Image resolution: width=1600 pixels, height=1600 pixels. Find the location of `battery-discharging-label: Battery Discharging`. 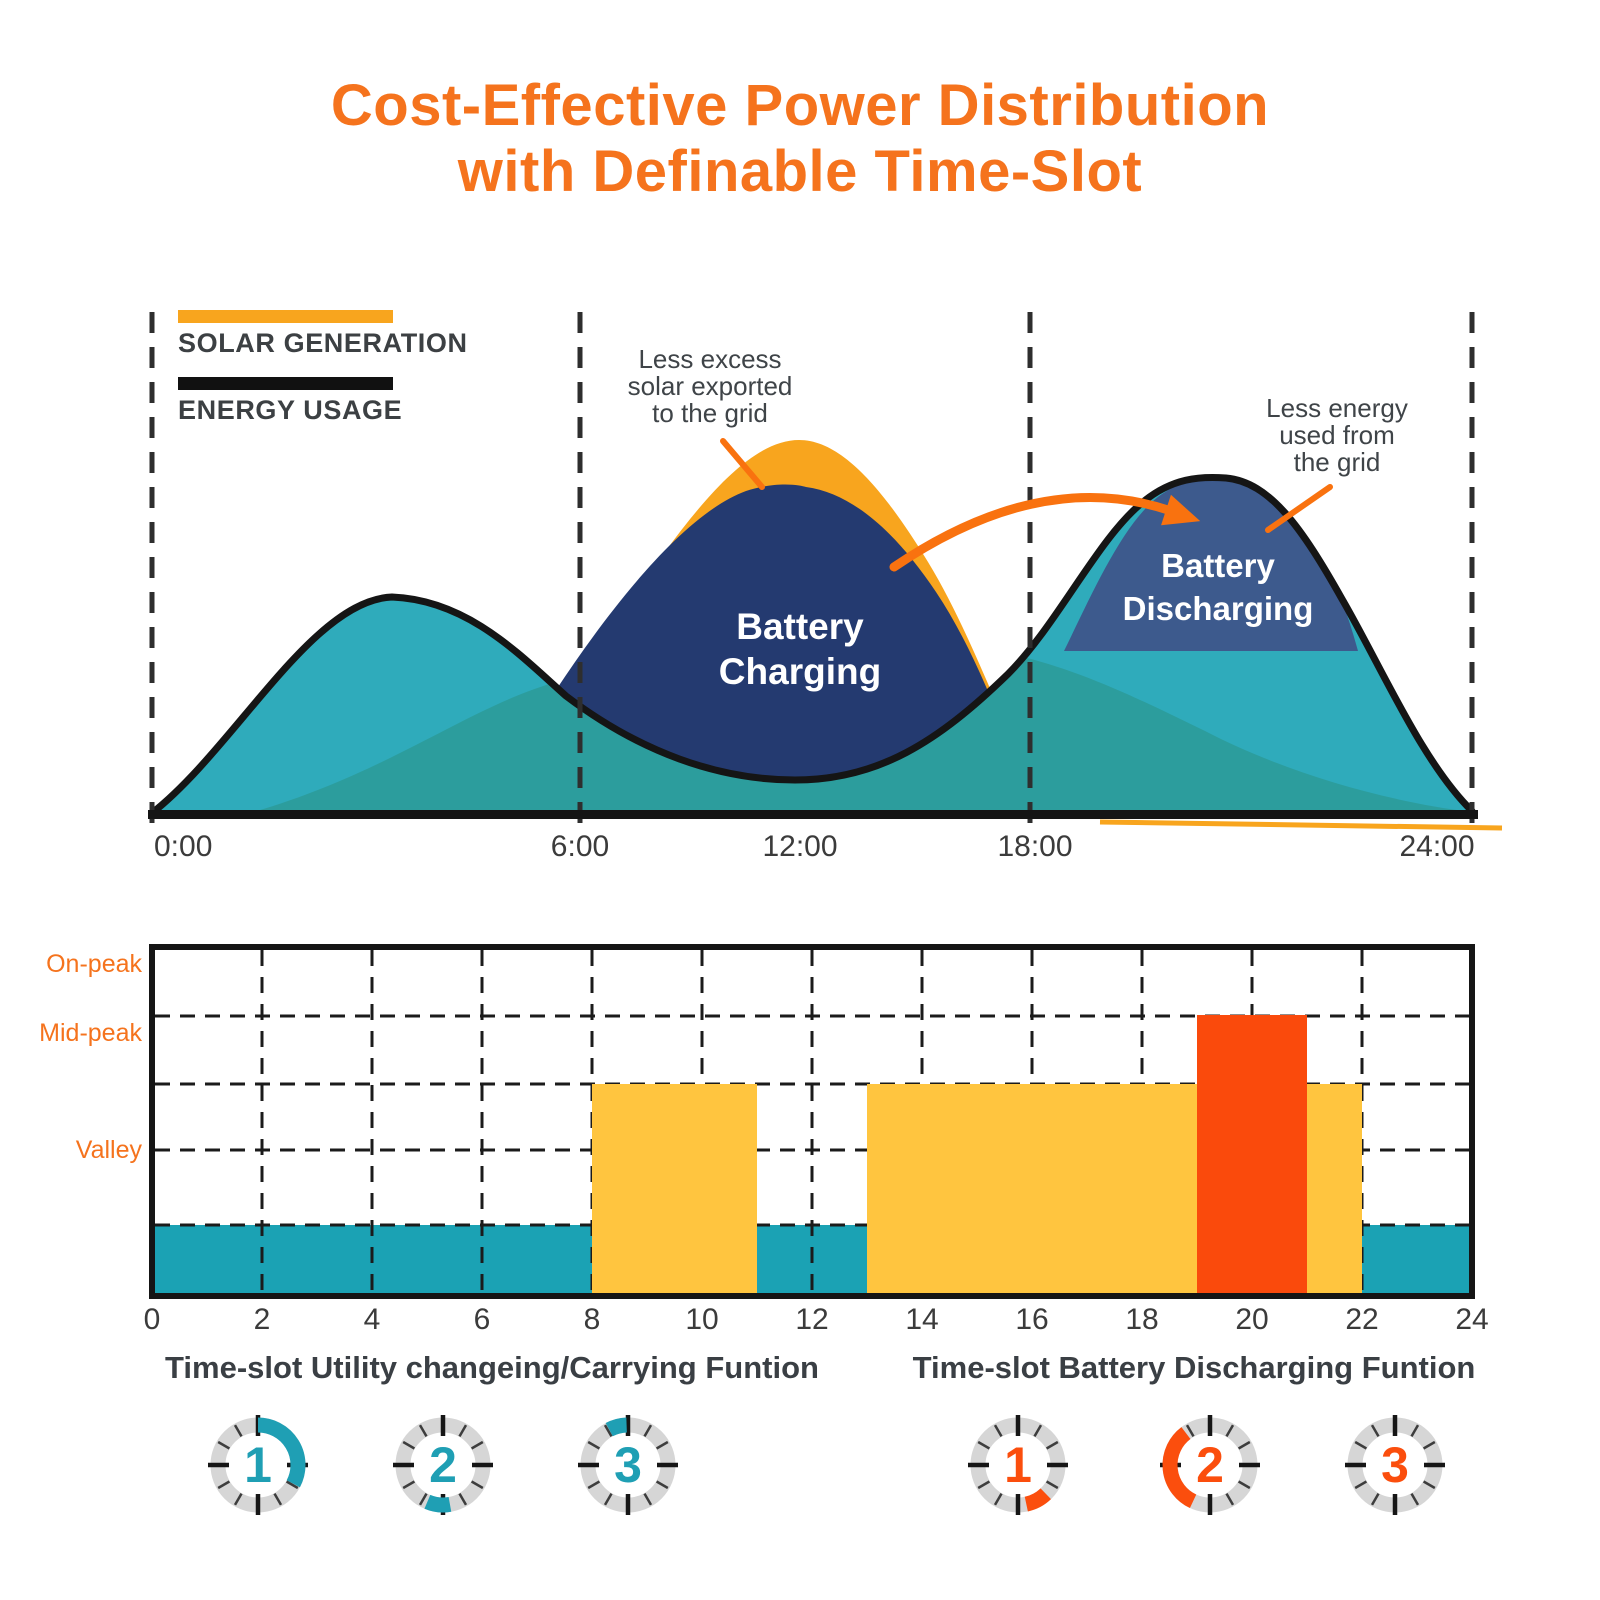

battery-discharging-label: Battery Discharging is located at coordinates (1218, 587).